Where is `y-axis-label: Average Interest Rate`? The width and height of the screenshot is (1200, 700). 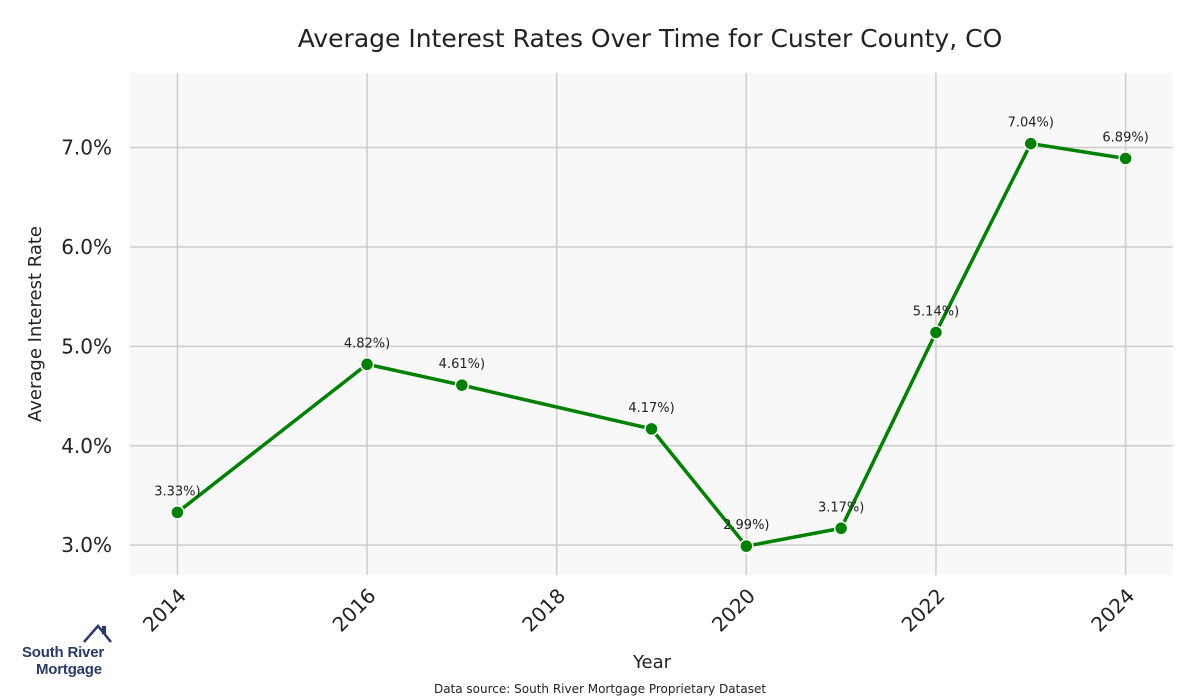
y-axis-label: Average Interest Rate is located at coordinates (35, 324).